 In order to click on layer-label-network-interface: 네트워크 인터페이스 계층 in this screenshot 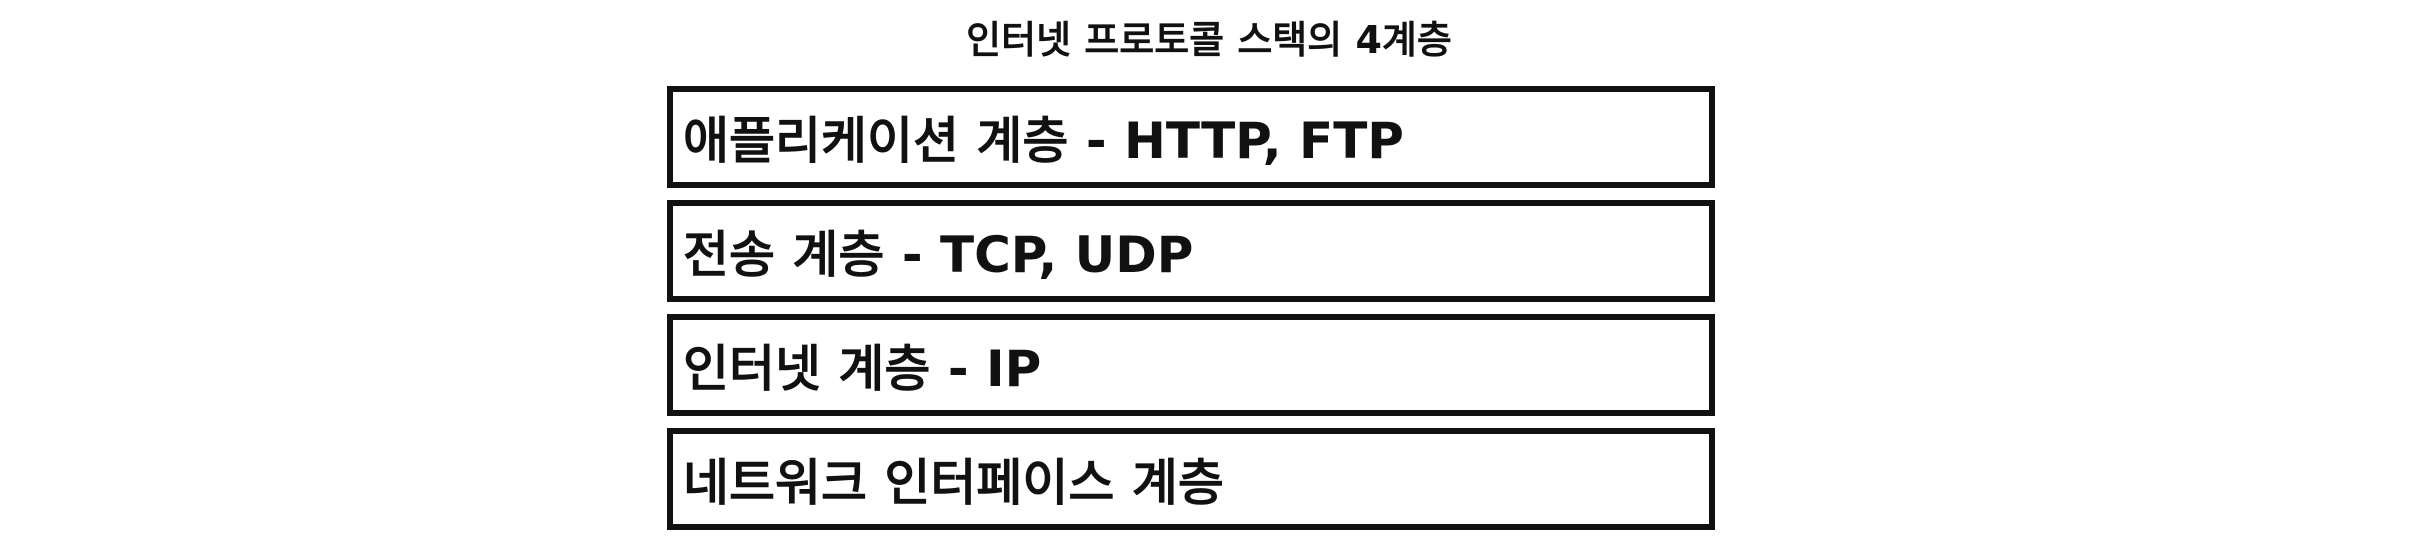, I will do `click(953, 483)`.